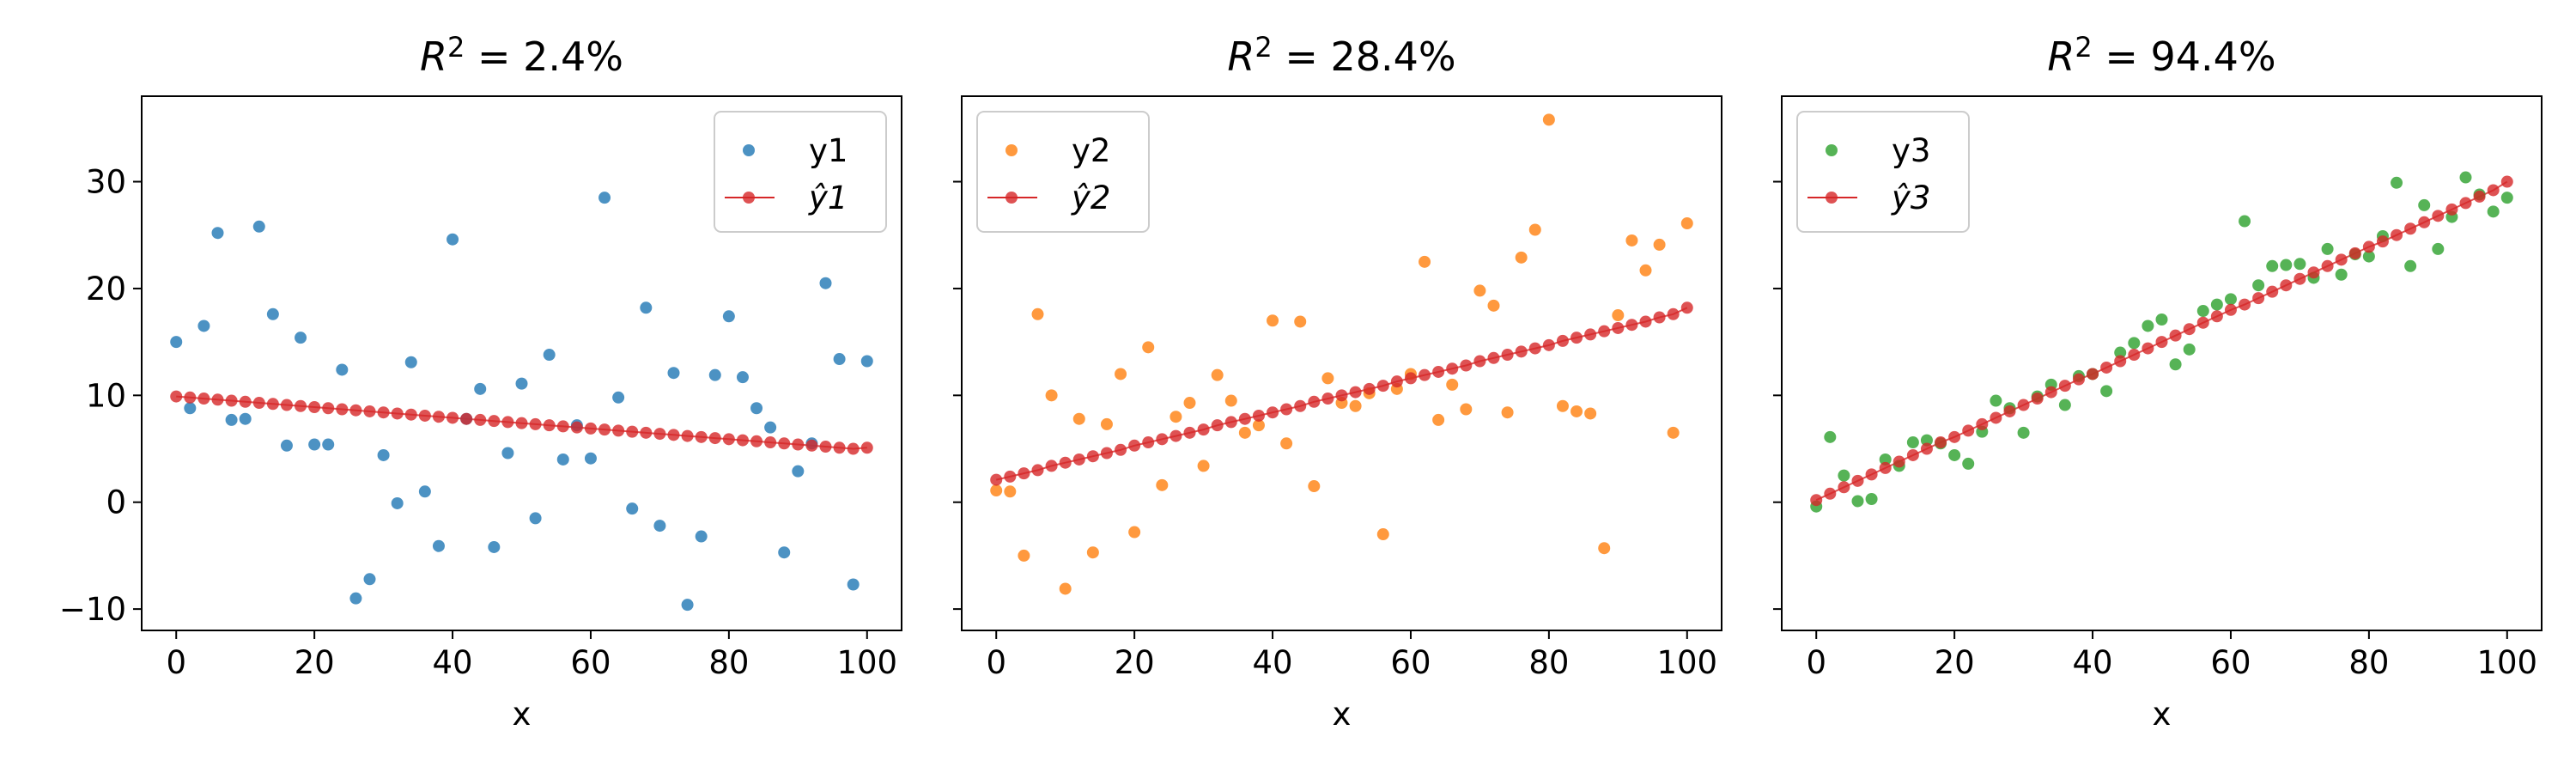  What do you see at coordinates (1063, 172) in the screenshot?
I see `legend-box` at bounding box center [1063, 172].